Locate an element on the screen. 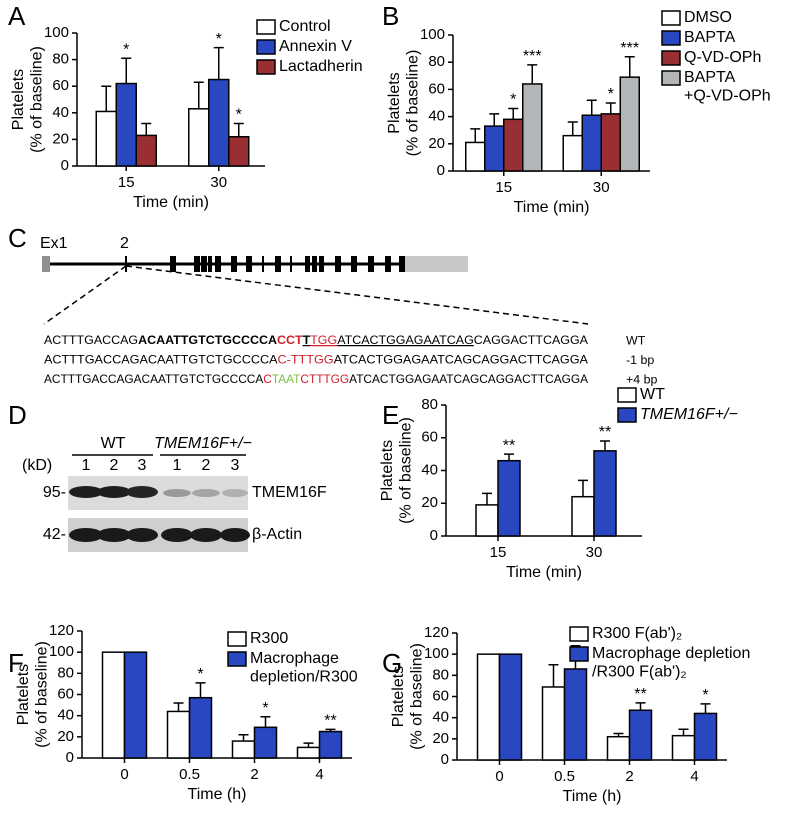 This screenshot has height=839, width=793. legend-label: R300 is located at coordinates (269, 638).